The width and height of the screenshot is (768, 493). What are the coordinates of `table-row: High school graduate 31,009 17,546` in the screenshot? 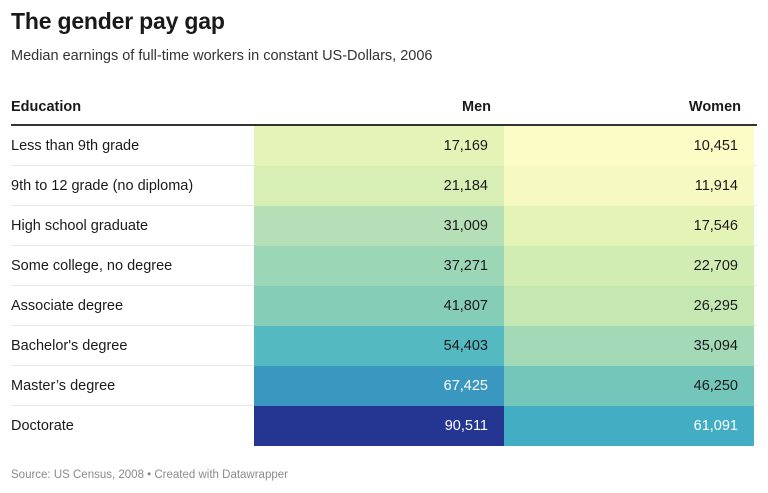 It's located at (384, 226).